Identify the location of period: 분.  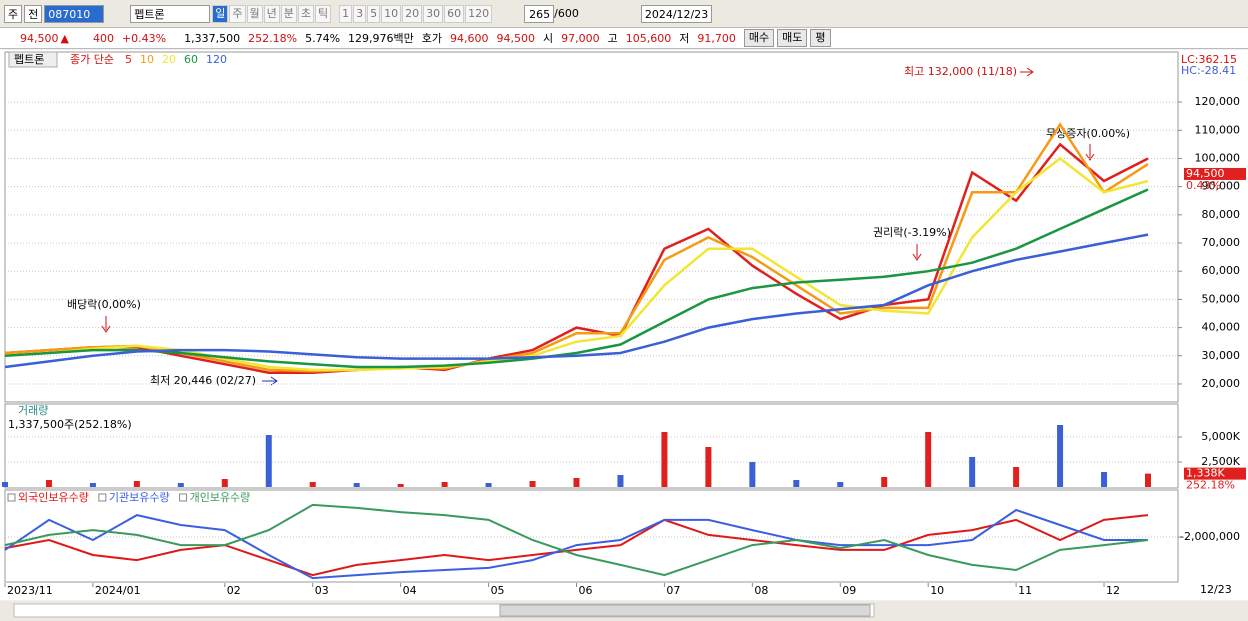
(288, 13).